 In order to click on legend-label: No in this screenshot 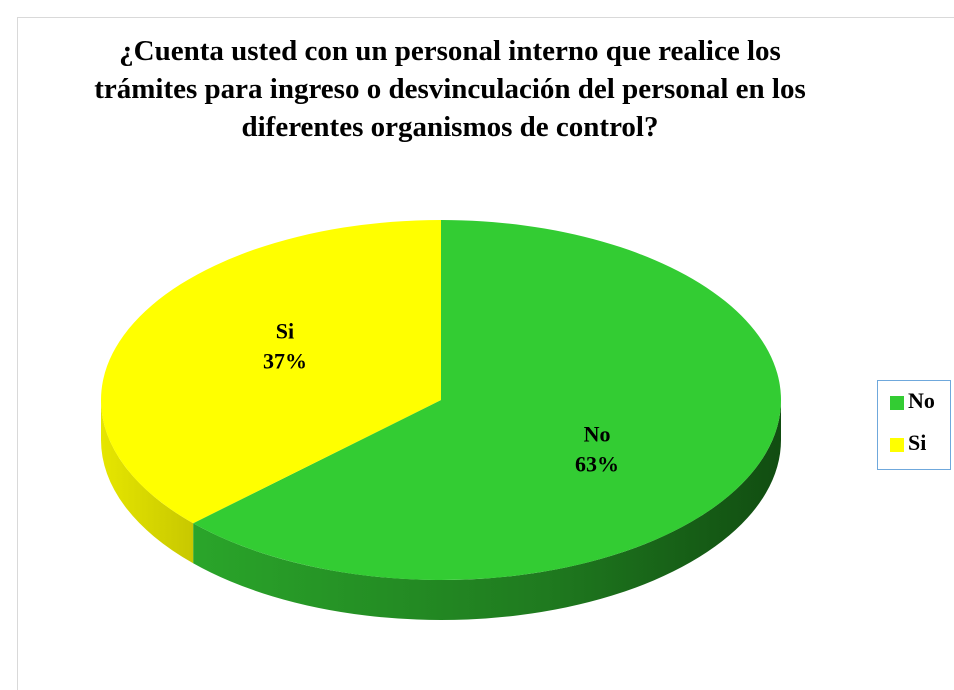, I will do `click(921, 400)`.